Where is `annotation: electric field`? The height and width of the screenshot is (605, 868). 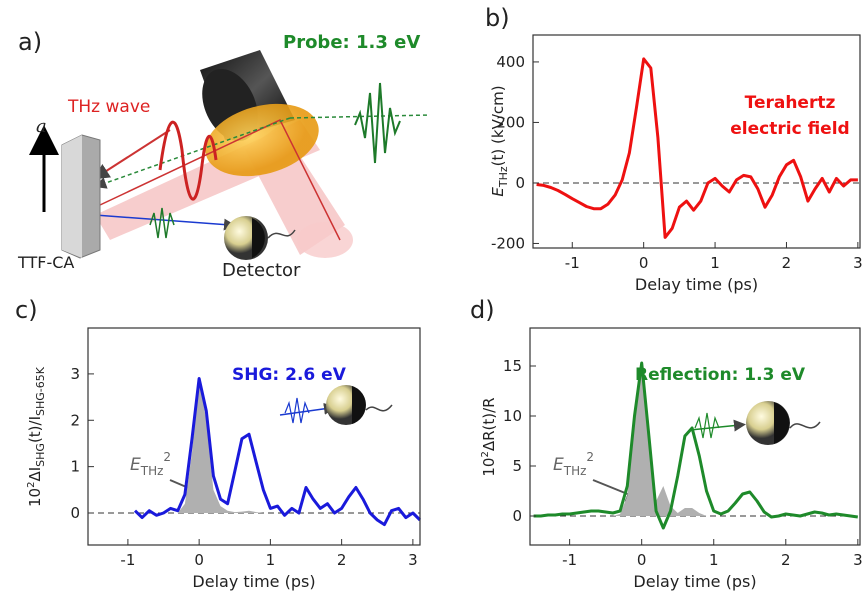
annotation: electric field is located at coordinates (789, 129).